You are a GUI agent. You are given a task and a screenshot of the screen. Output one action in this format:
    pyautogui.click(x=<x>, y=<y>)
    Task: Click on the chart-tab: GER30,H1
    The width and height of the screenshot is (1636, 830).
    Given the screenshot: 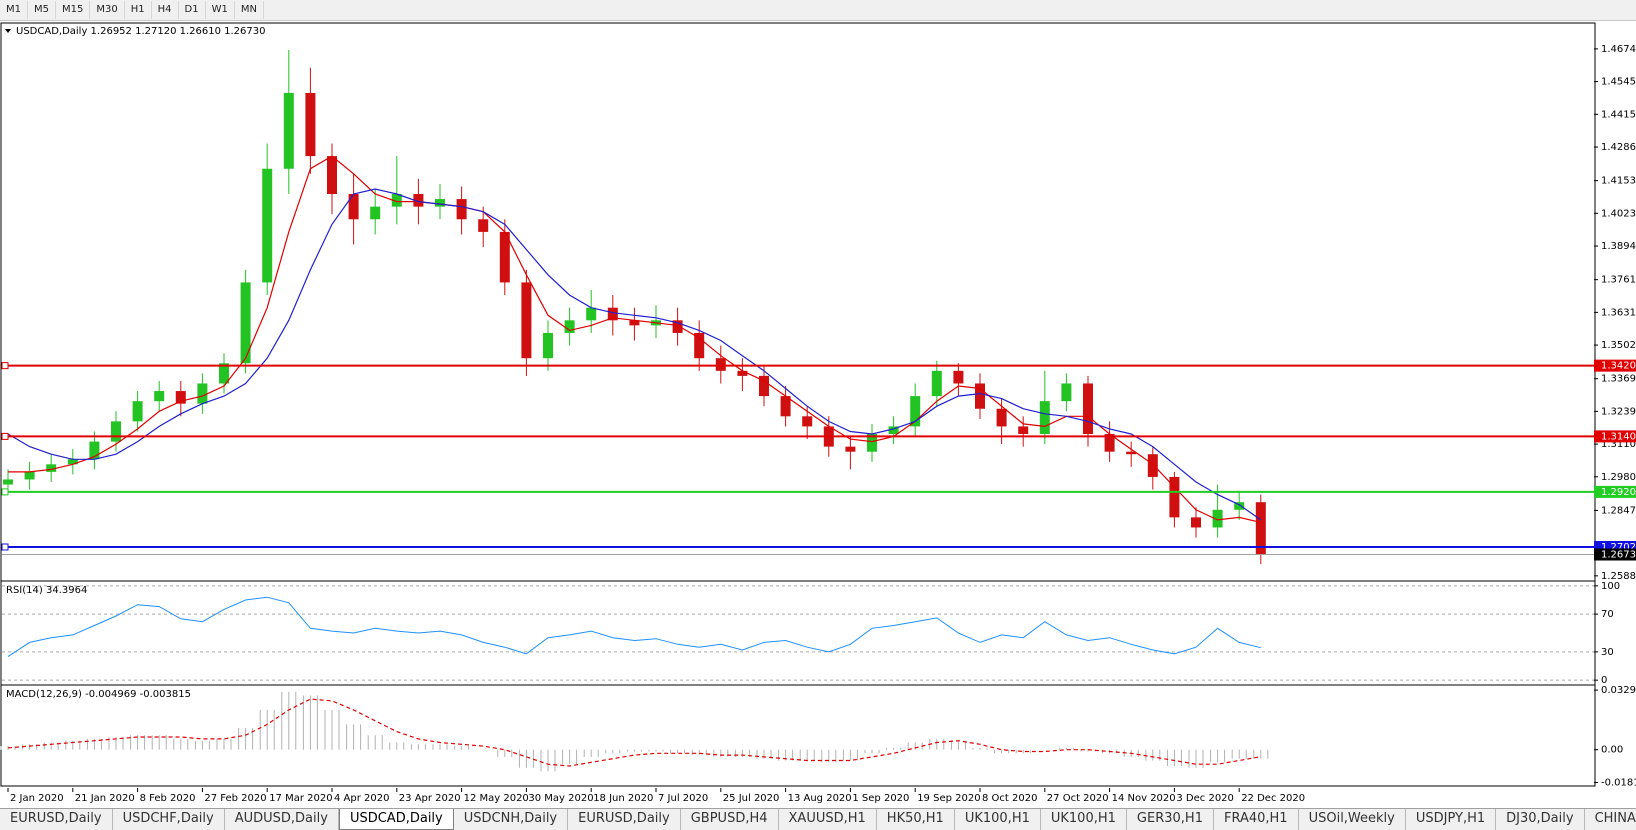 What is the action you would take?
    pyautogui.click(x=1170, y=819)
    